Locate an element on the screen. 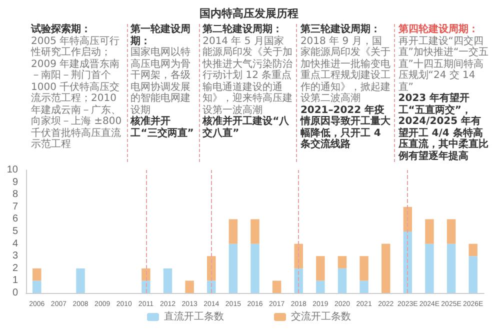 This screenshot has height=329, width=498. y-tick-label: 2 is located at coordinates (15, 268).